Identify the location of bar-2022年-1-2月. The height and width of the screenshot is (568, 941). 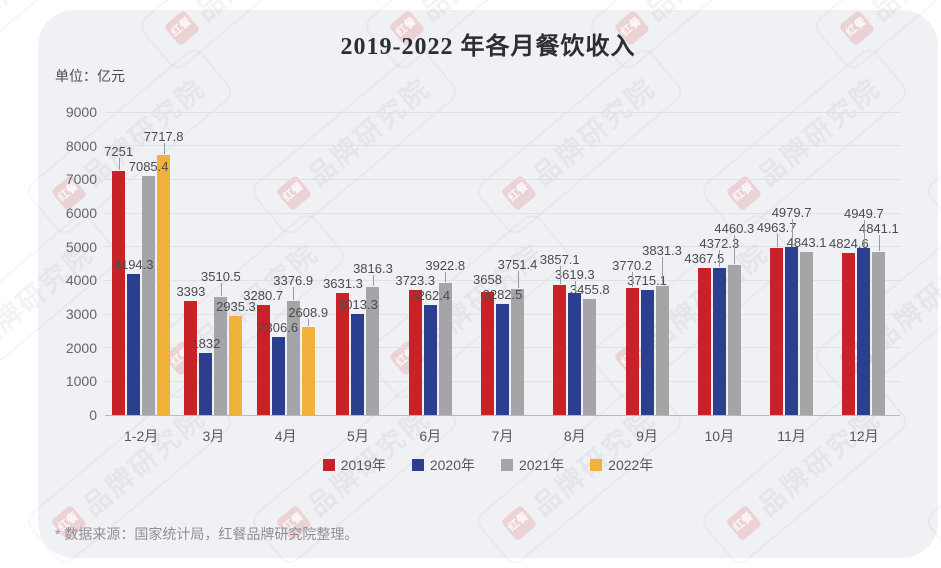
(164, 285).